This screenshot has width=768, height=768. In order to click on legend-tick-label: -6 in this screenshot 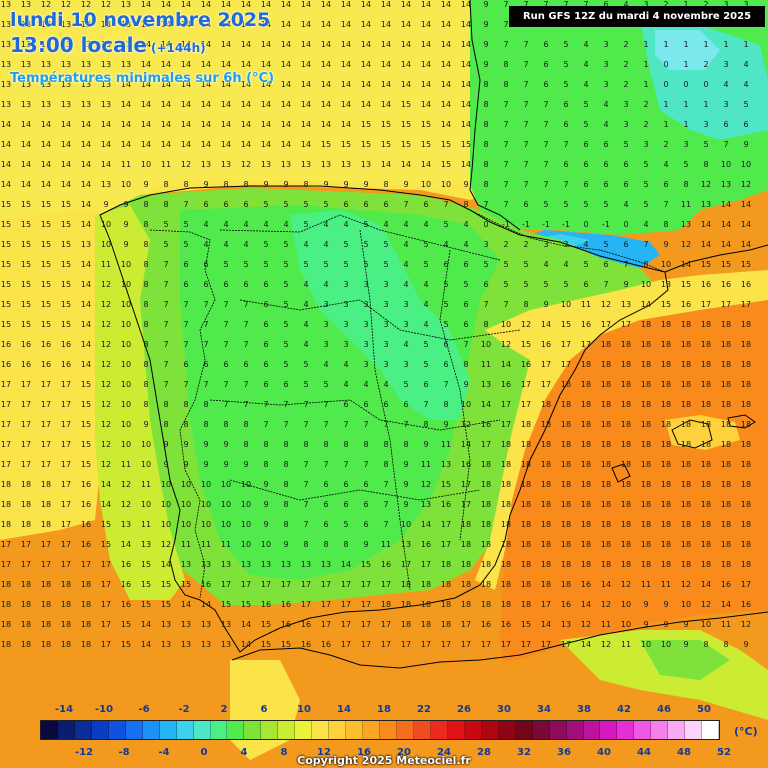, I will do `click(143, 709)`.